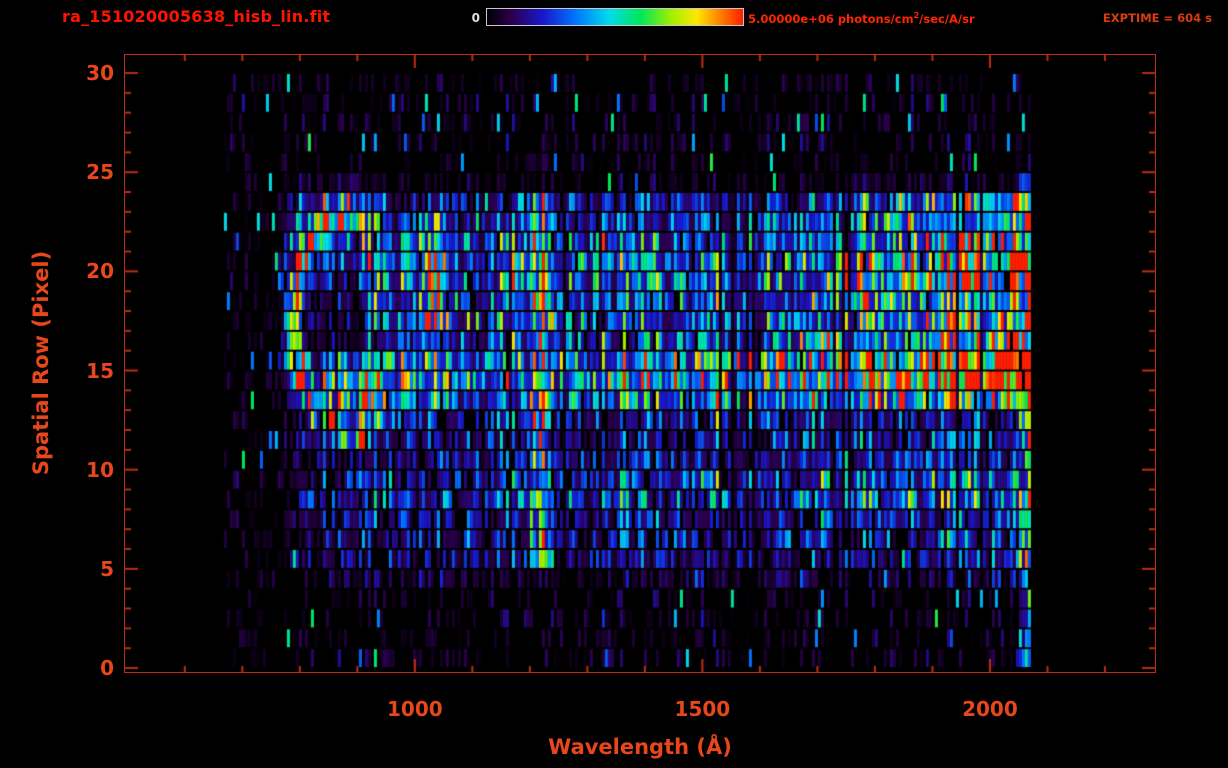  I want to click on y-tick-label: 10, so click(100, 469).